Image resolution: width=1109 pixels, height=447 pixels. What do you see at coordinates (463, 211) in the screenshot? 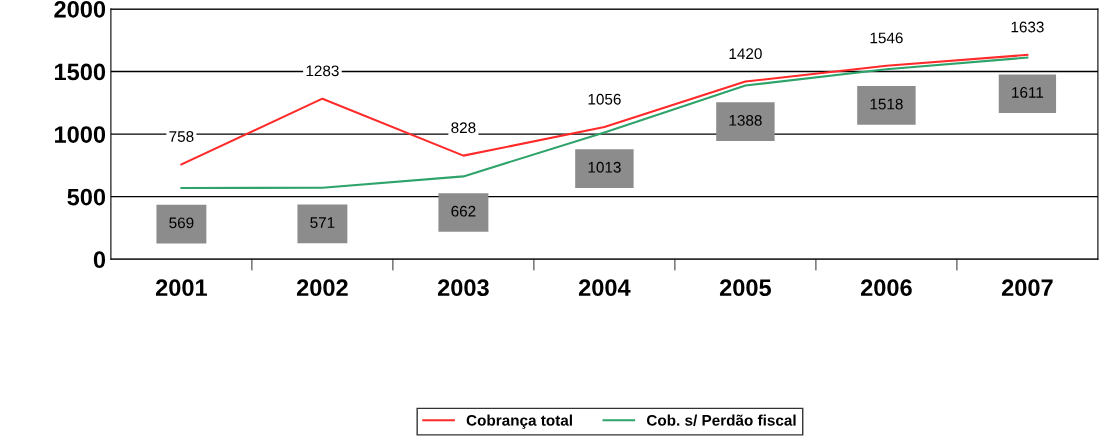
I see `data-label: 662` at bounding box center [463, 211].